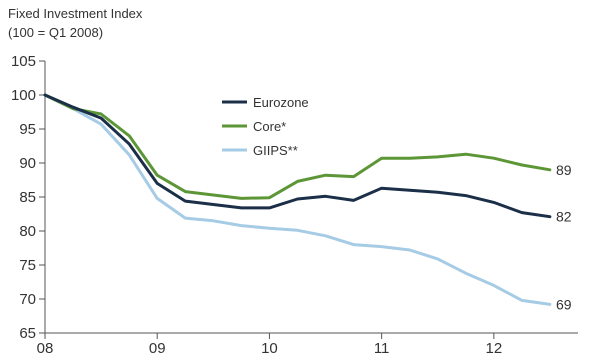 This screenshot has height=355, width=594. Describe the element at coordinates (55, 32) in the screenshot. I see `y-axis-label-line-2: (100 = Q1 2008)` at that location.